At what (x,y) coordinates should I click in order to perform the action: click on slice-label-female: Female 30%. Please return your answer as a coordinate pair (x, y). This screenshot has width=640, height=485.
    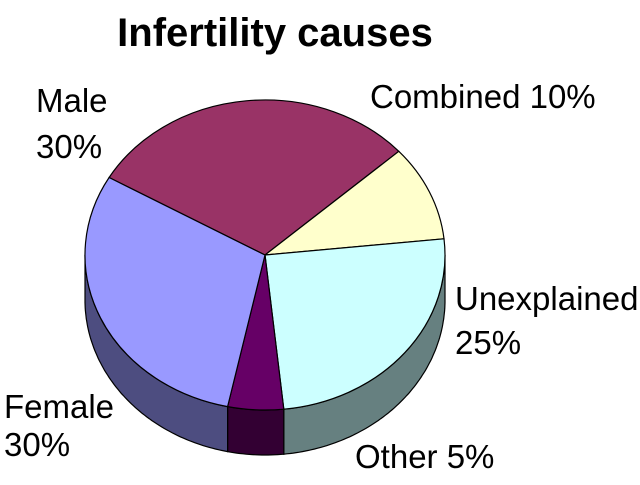
    Looking at the image, I should click on (59, 425).